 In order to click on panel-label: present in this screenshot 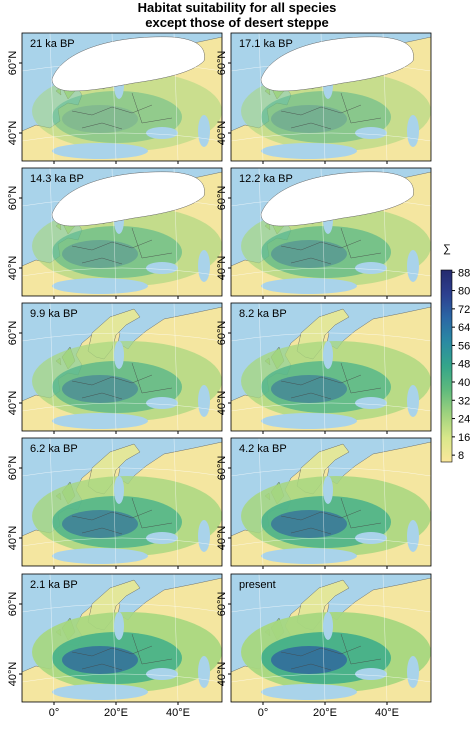, I will do `click(257, 585)`.